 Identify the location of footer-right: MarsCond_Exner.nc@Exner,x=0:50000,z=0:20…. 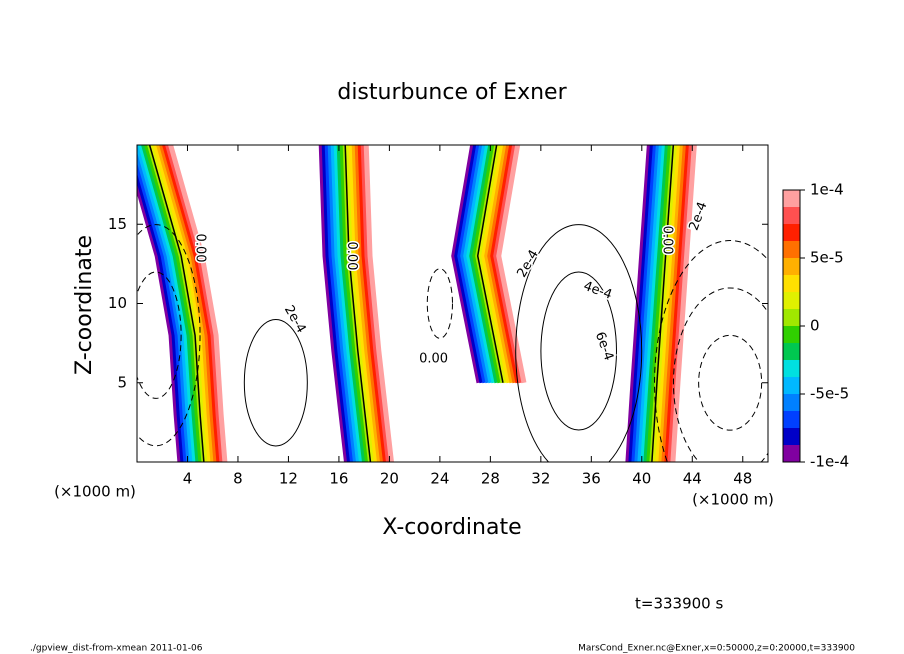
(716, 649).